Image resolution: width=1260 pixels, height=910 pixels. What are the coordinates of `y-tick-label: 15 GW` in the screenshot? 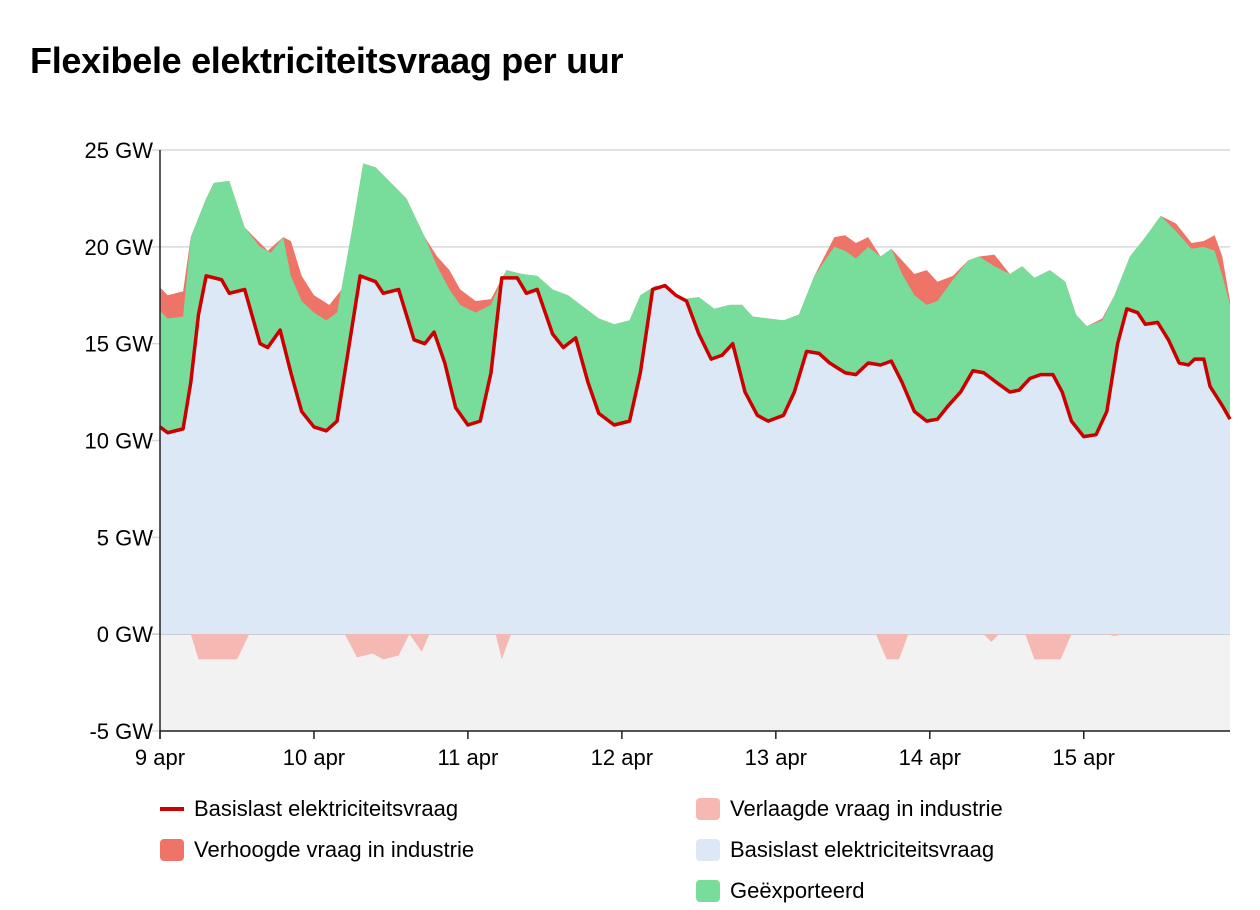 It's located at (119, 344).